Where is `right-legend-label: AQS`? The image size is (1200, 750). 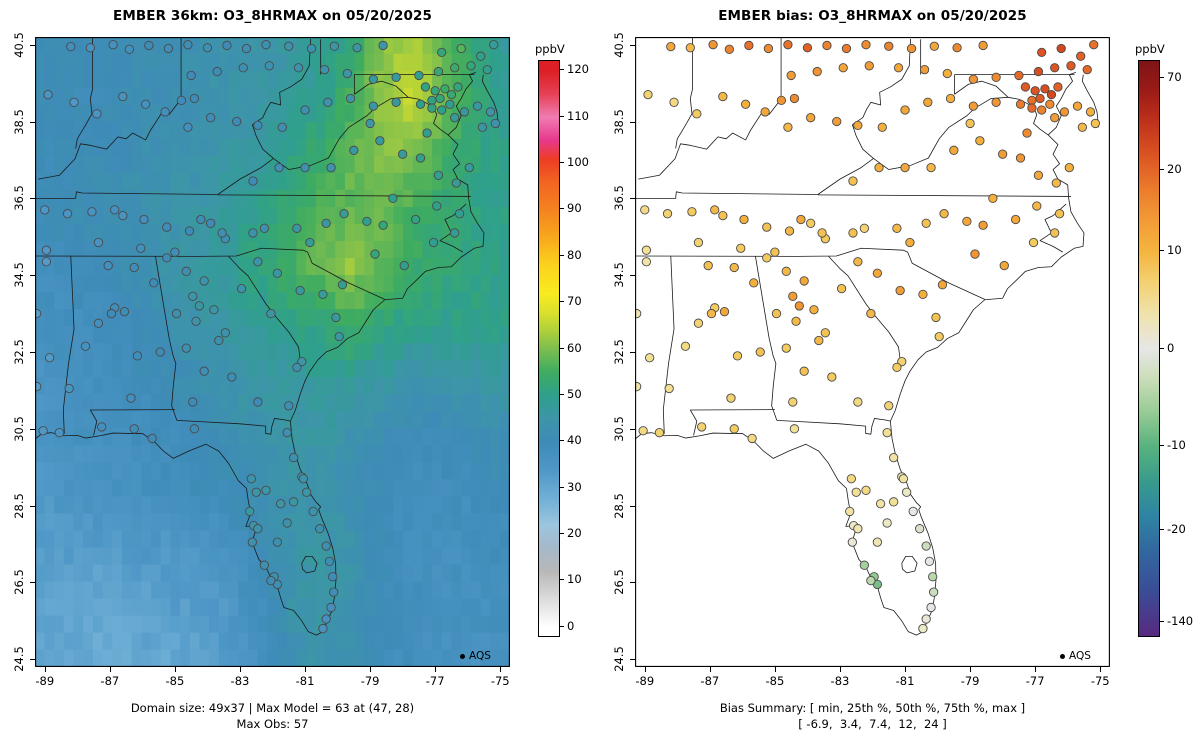
right-legend-label: AQS is located at coordinates (1080, 656).